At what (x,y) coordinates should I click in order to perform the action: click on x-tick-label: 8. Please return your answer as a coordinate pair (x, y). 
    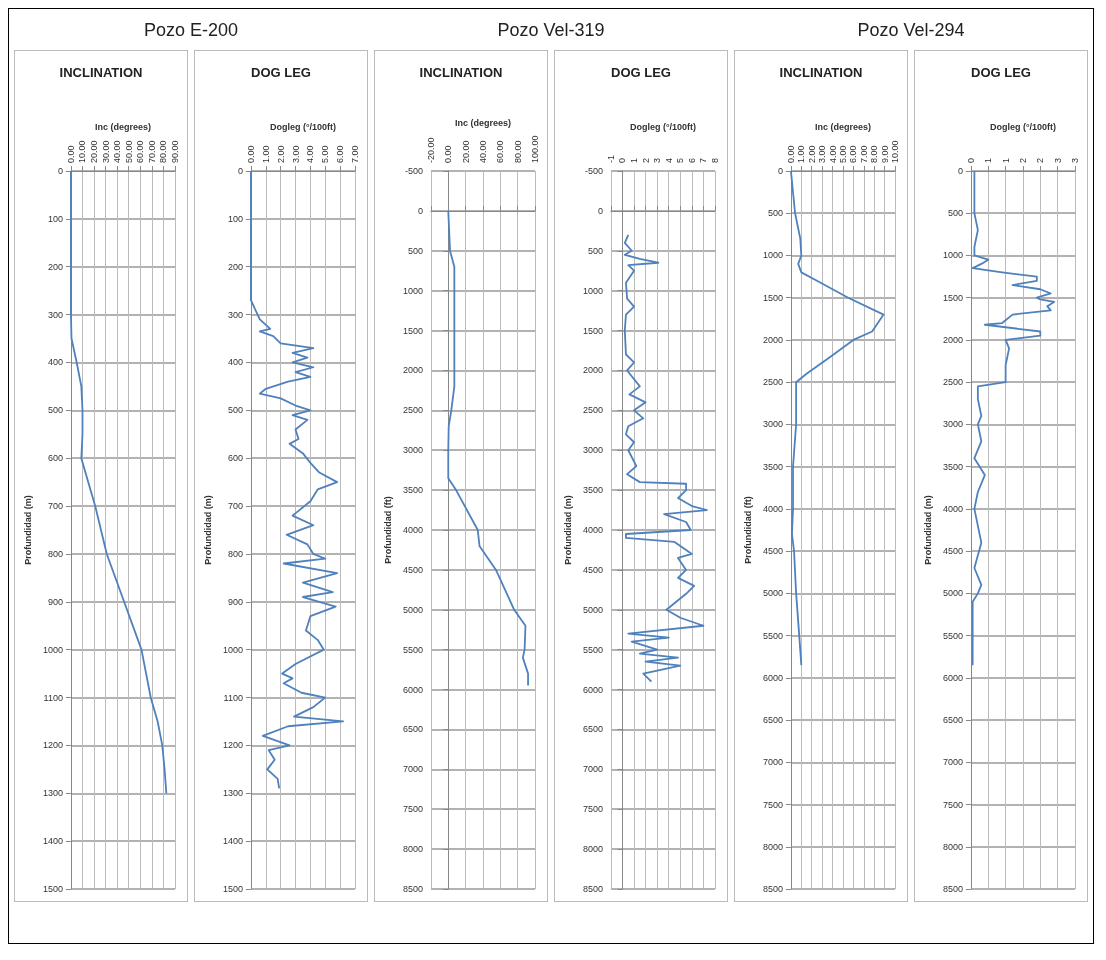
    Looking at the image, I should click on (715, 160).